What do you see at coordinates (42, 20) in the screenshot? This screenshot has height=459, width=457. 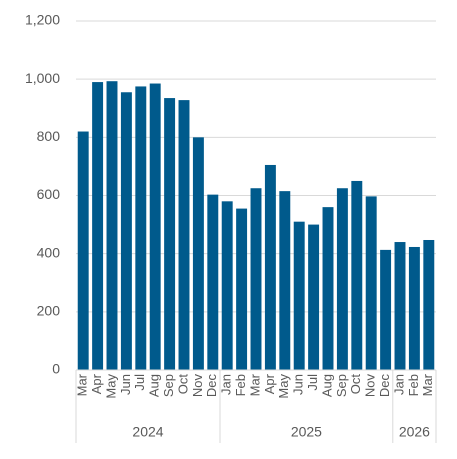 I see `y-tick-label: 1,200` at bounding box center [42, 20].